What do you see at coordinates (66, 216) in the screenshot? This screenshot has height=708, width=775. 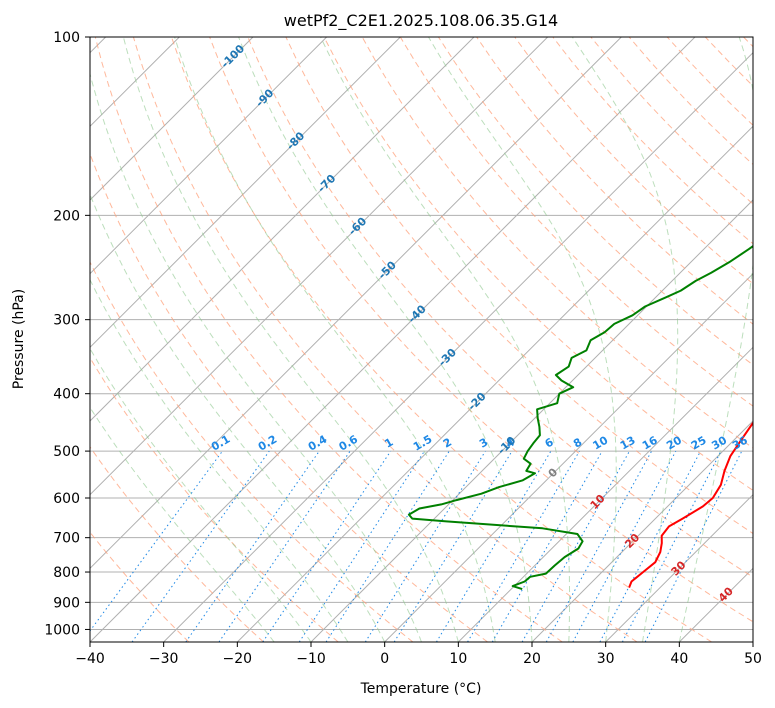 I see `y-tick-label: 200` at bounding box center [66, 216].